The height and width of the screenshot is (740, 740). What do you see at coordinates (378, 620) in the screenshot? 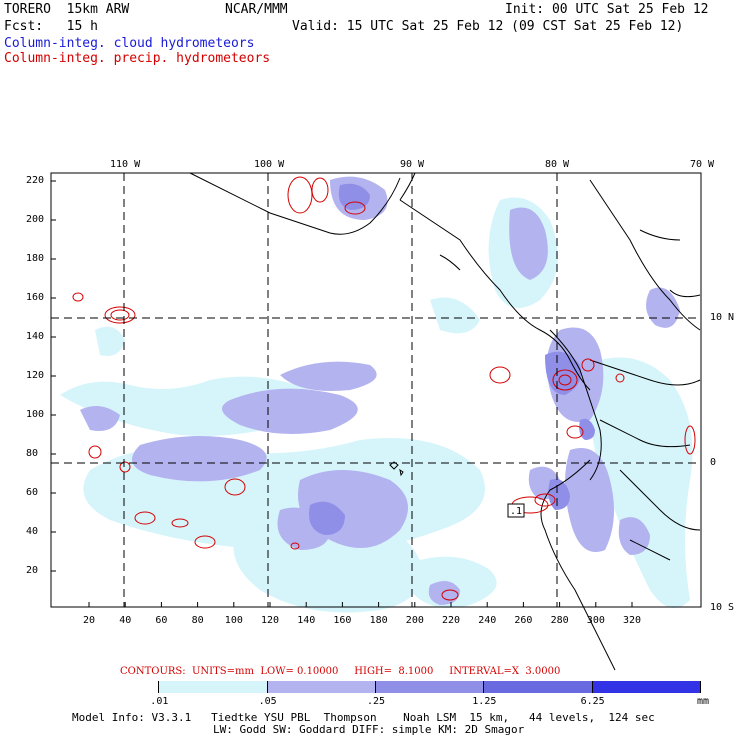
I see `x-tick-label: 180` at bounding box center [378, 620].